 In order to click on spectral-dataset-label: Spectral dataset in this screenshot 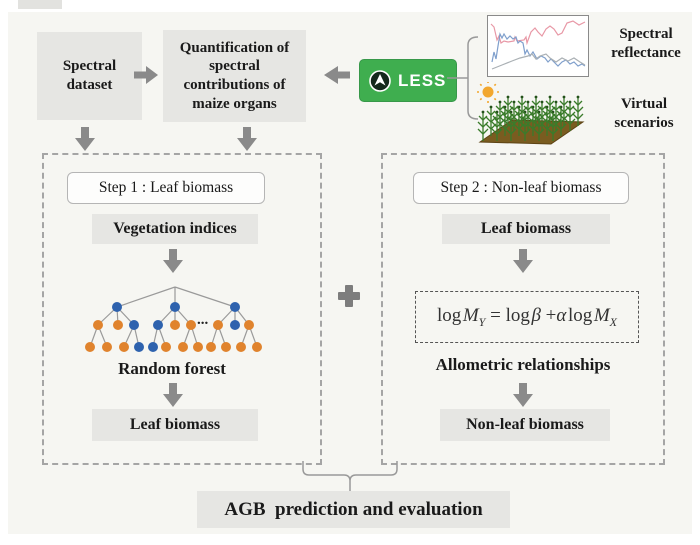, I will do `click(89, 75)`.